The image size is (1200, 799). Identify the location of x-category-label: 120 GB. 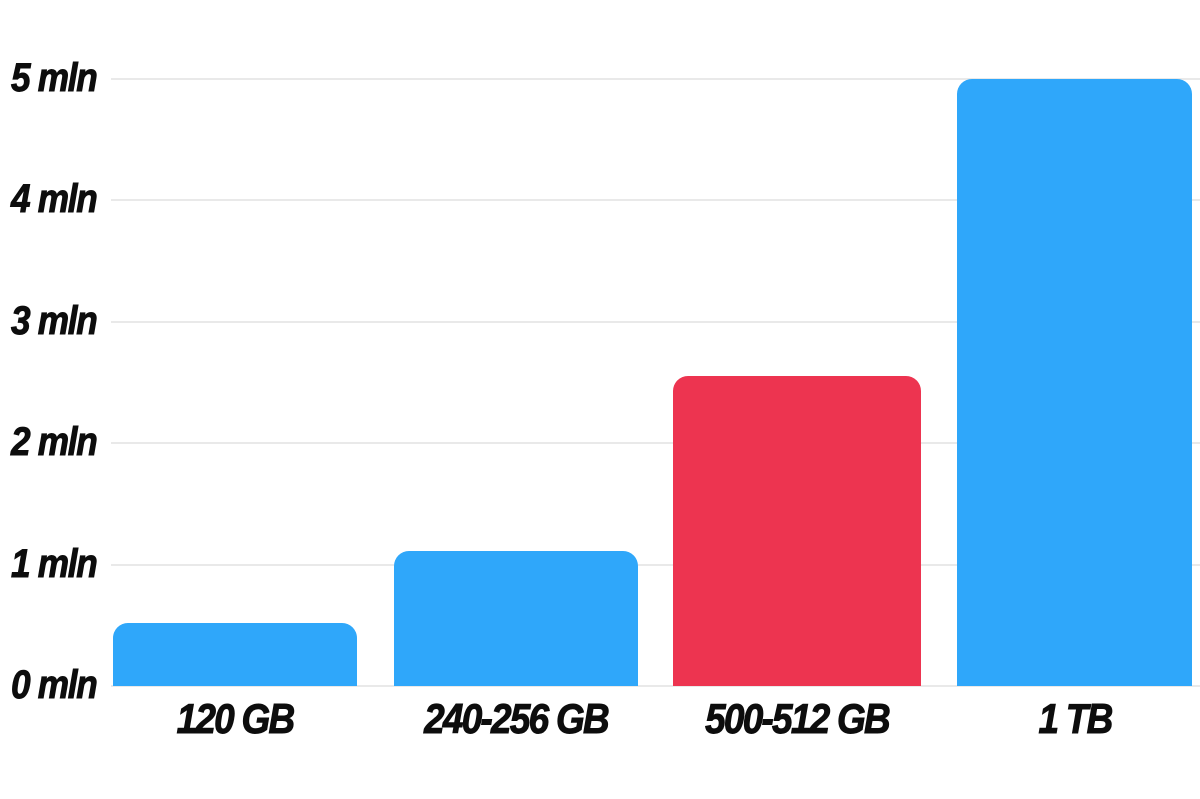
(235, 718).